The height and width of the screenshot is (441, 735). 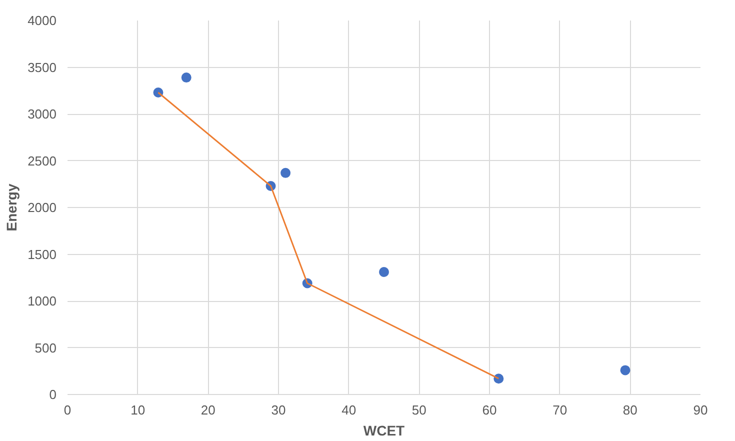 What do you see at coordinates (42, 301) in the screenshot?
I see `y-tick-label: 1000` at bounding box center [42, 301].